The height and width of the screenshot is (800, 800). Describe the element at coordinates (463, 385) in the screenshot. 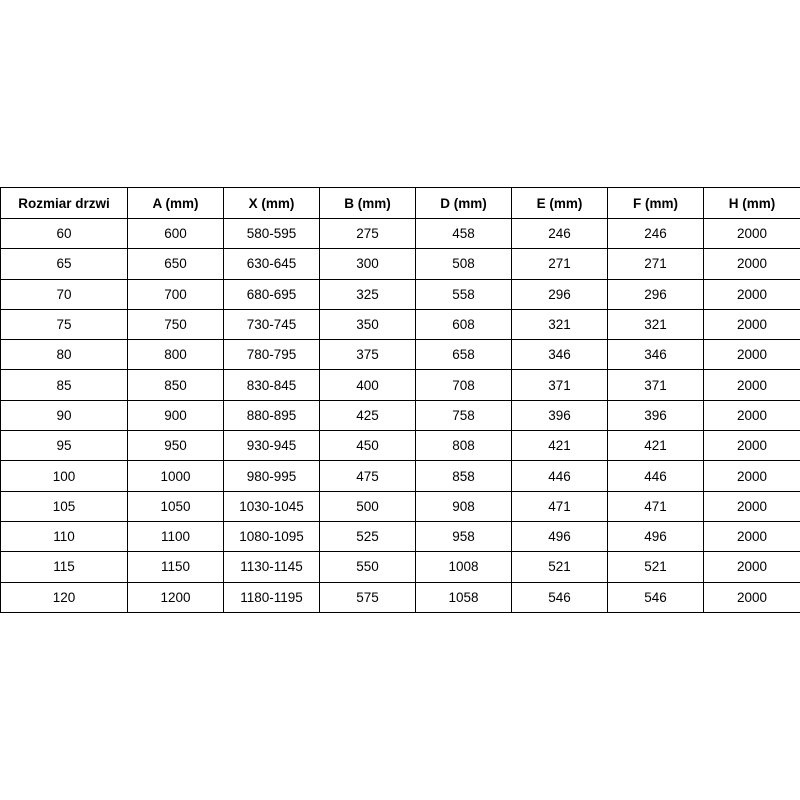

I see `table-cell: 708` at that location.